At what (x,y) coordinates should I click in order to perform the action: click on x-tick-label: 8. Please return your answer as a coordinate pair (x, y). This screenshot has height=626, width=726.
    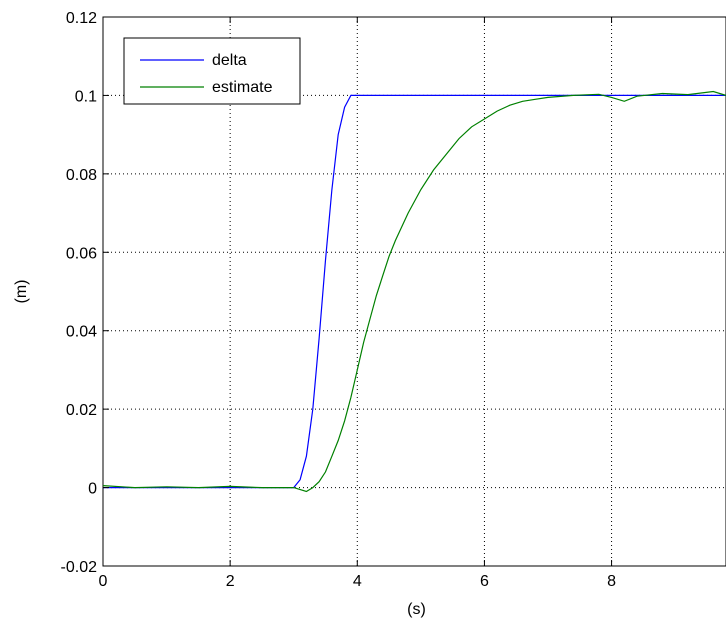
    Looking at the image, I should click on (611, 581).